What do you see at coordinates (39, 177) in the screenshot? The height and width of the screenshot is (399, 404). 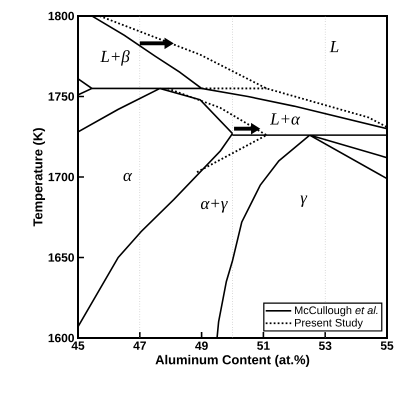 I see `y-axis-title: Temperature (K)` at bounding box center [39, 177].